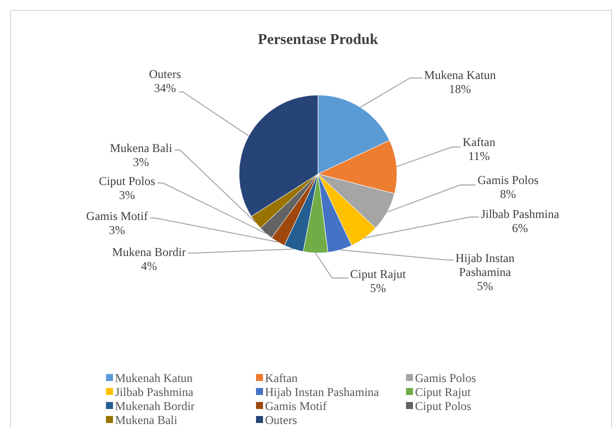  What do you see at coordinates (296, 406) in the screenshot?
I see `legend-label: Gamis Motif` at bounding box center [296, 406].